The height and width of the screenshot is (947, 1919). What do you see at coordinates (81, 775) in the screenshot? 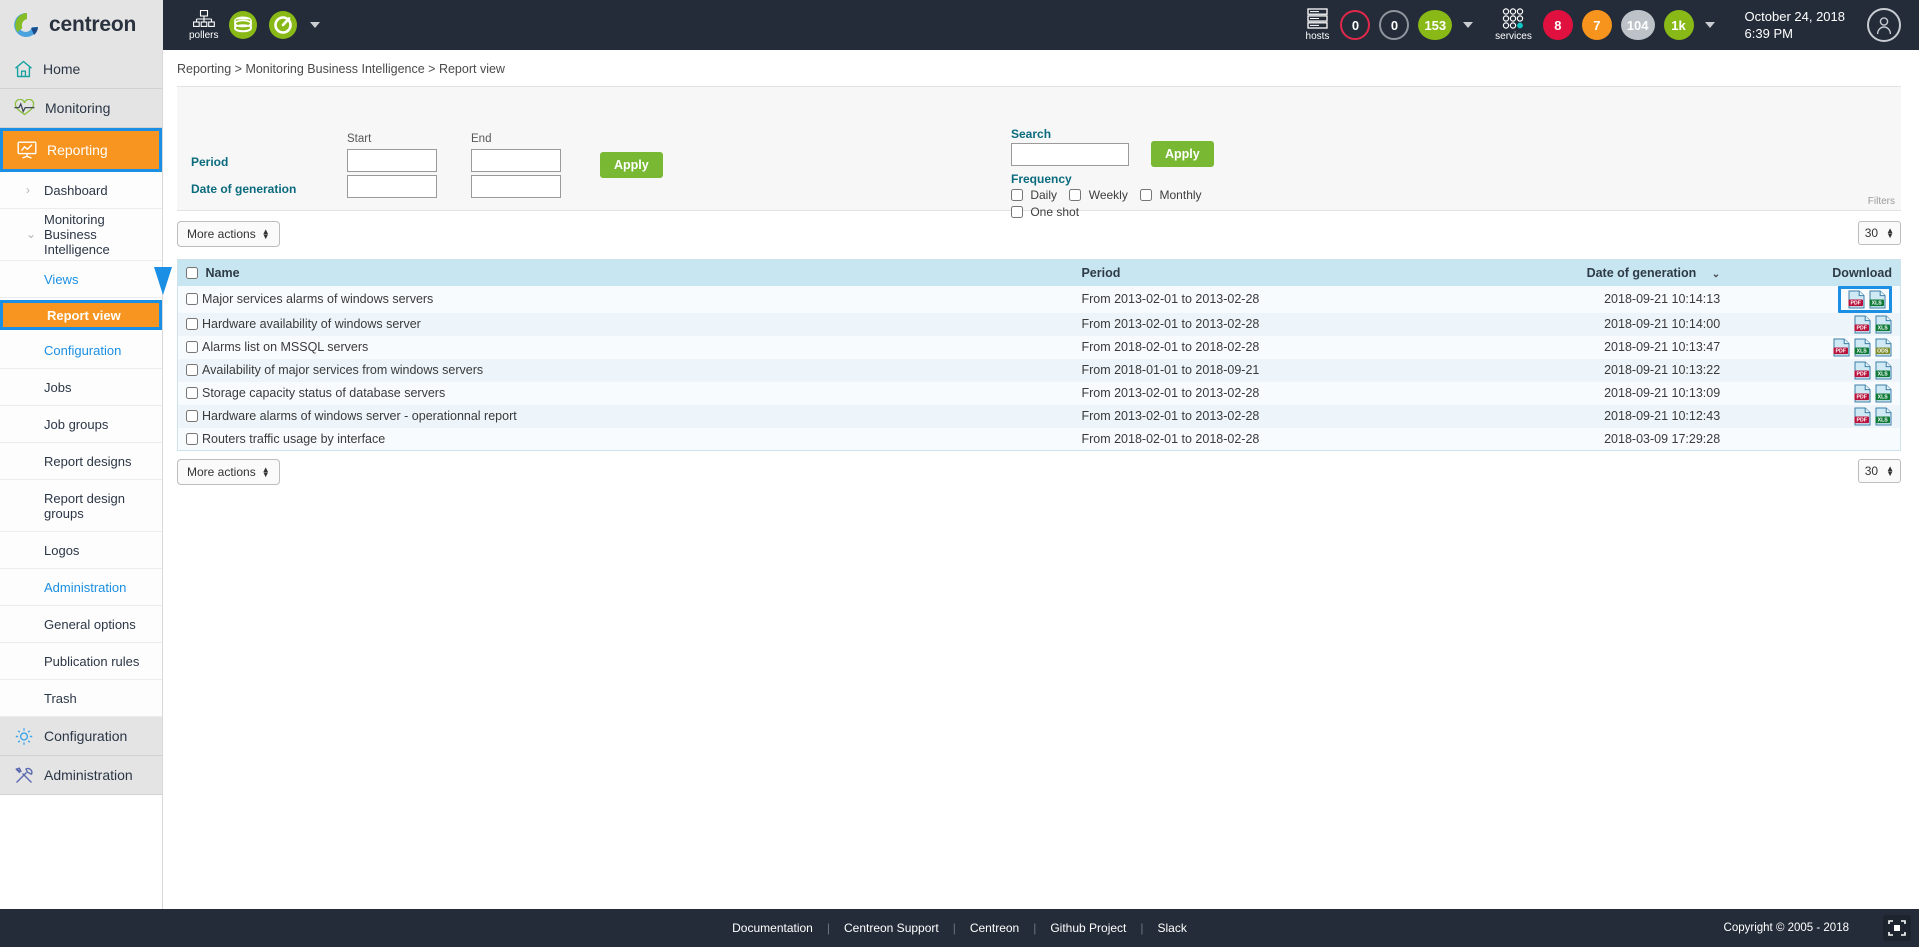
I see `sidebar-item-administration: Administration` at bounding box center [81, 775].